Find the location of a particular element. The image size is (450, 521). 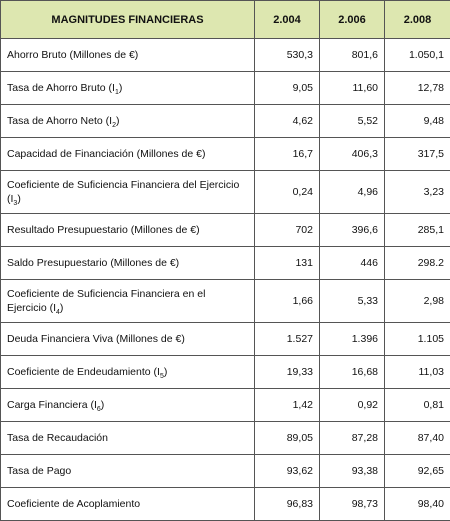

value-2006: 5,52 is located at coordinates (352, 121).